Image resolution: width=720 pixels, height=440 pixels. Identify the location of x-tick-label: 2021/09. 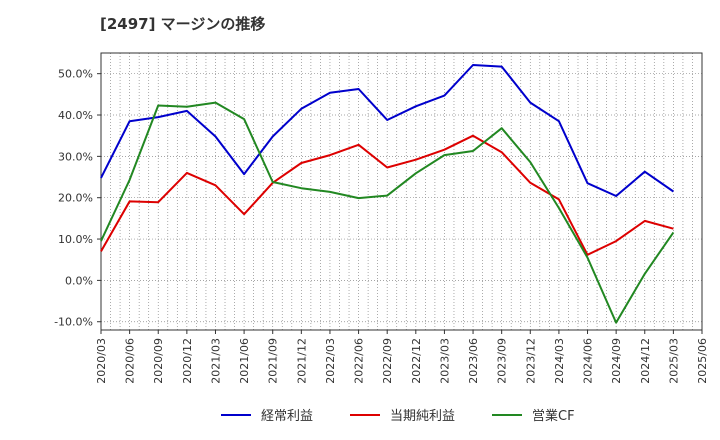
(273, 361).